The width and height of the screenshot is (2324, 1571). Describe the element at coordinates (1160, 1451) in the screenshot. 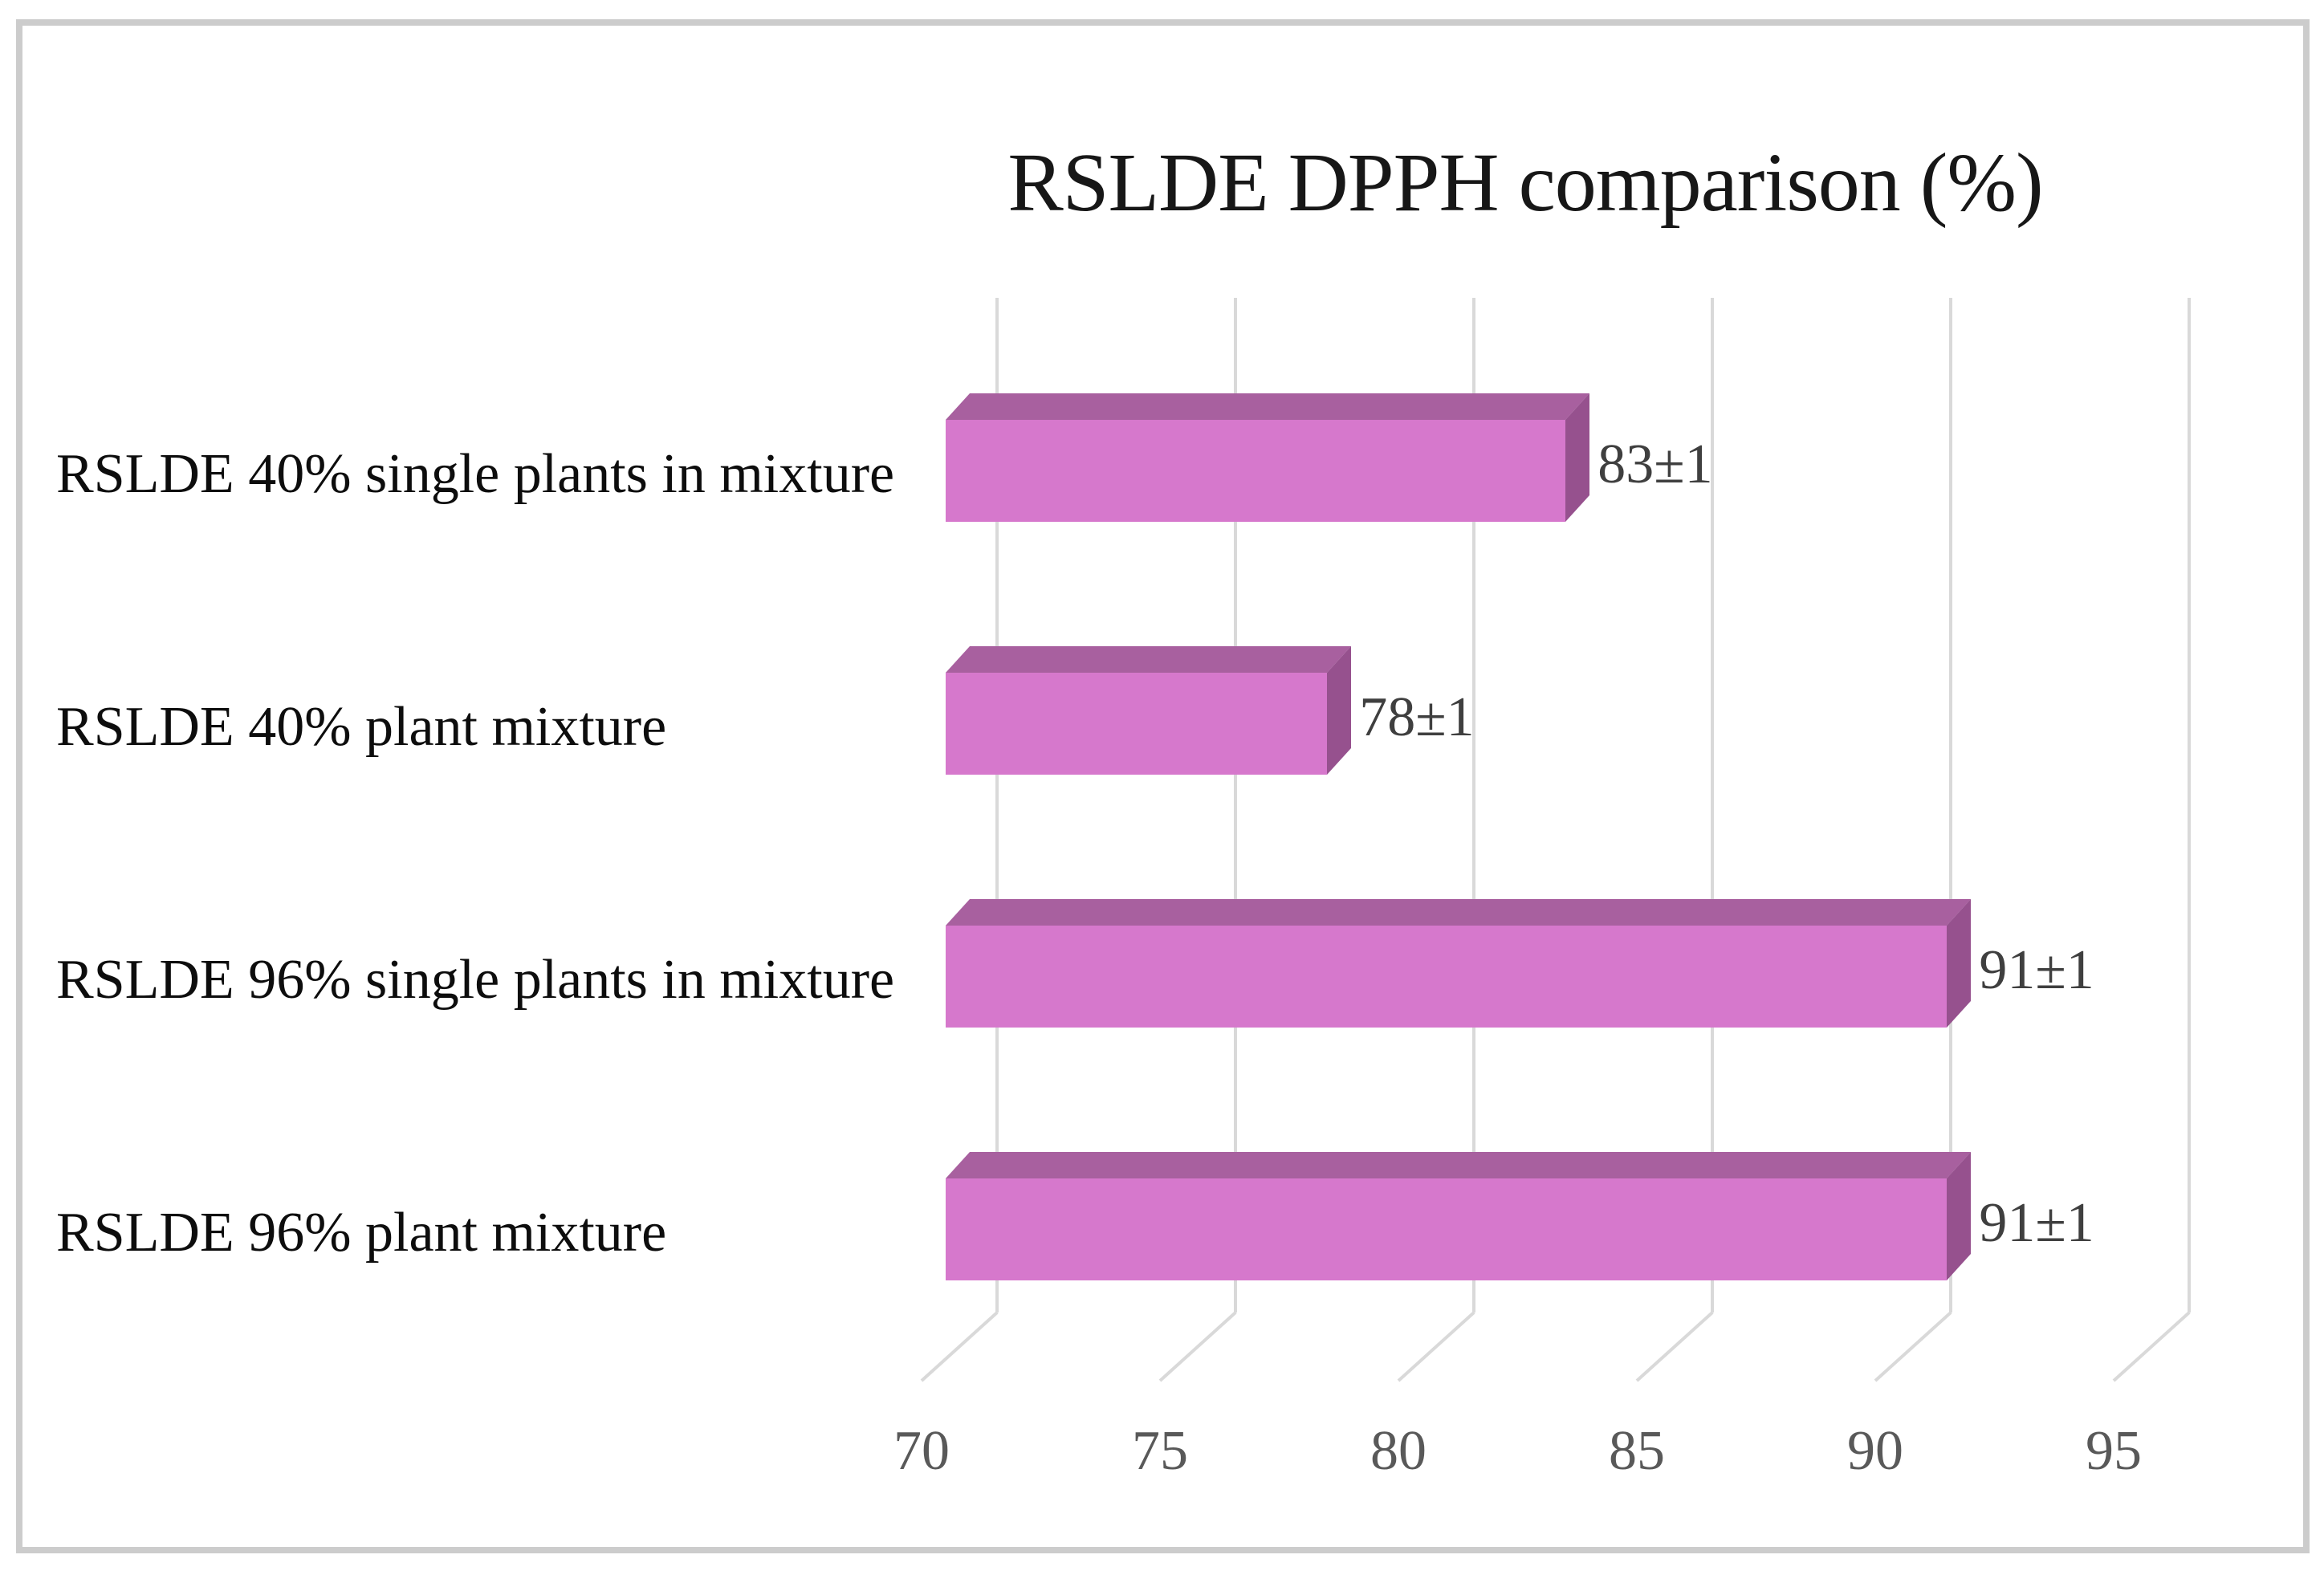

I see `x-tick-label: 75` at that location.